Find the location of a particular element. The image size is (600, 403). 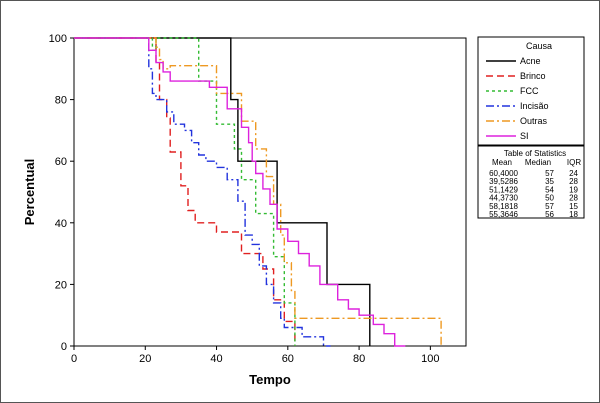

stats-cell: 39,5286 is located at coordinates (503, 181).